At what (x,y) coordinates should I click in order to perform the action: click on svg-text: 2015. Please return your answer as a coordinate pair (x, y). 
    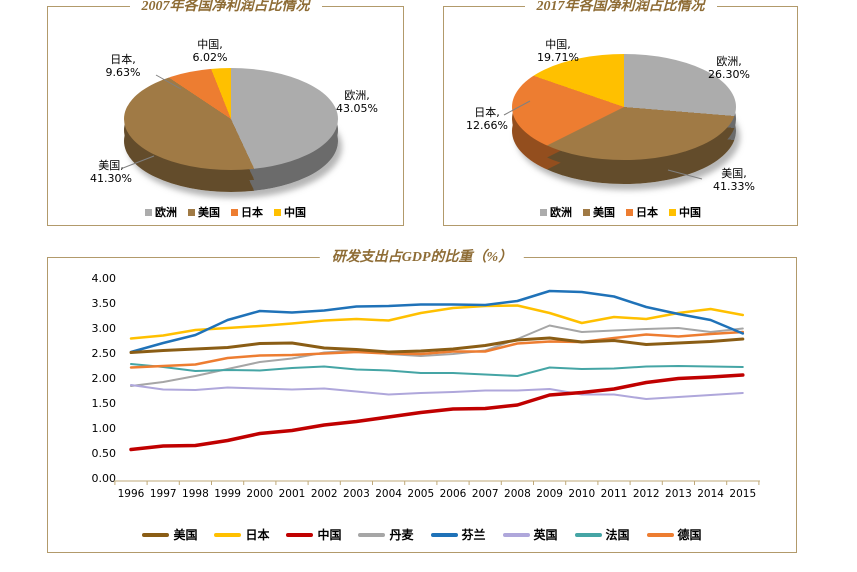
    Looking at the image, I should click on (742, 494).